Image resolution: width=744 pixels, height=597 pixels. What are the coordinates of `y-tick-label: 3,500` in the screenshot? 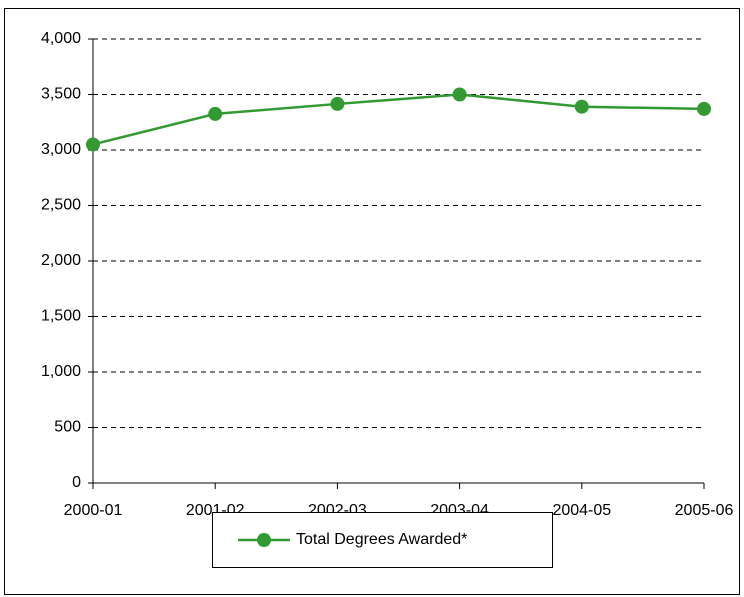 It's located at (61, 94).